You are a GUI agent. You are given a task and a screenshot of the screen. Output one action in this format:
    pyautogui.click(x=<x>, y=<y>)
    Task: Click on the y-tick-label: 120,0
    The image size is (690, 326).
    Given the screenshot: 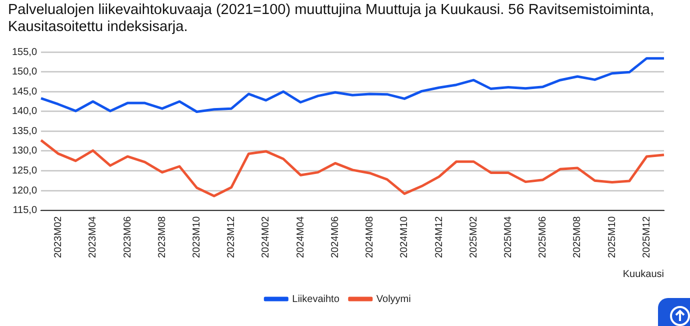 What is the action you would take?
    pyautogui.click(x=25, y=190)
    